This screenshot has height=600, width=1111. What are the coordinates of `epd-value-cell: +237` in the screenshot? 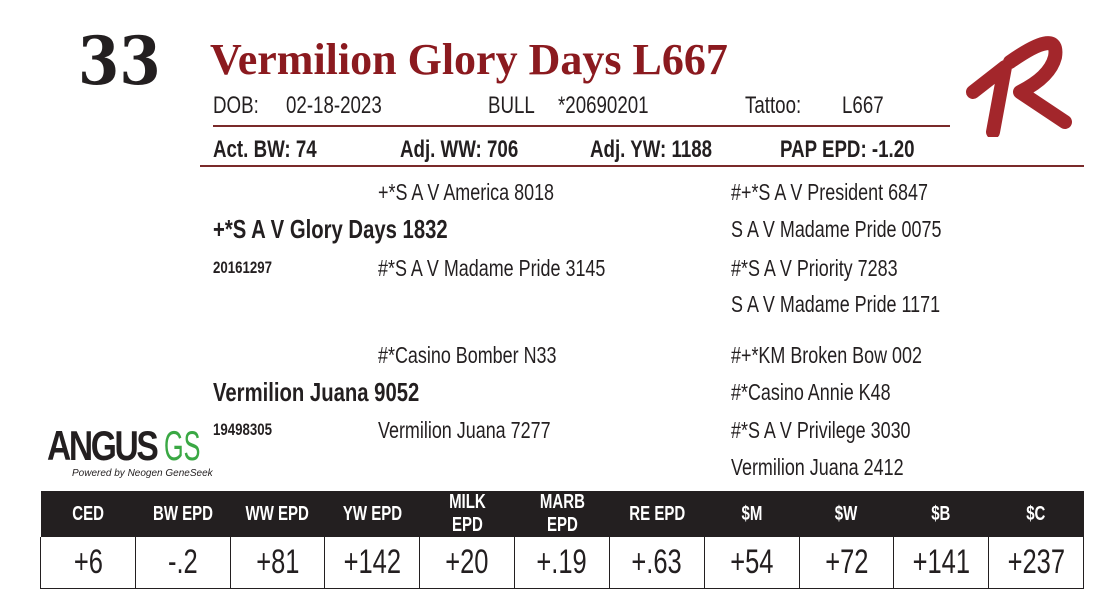 It's located at (1036, 563).